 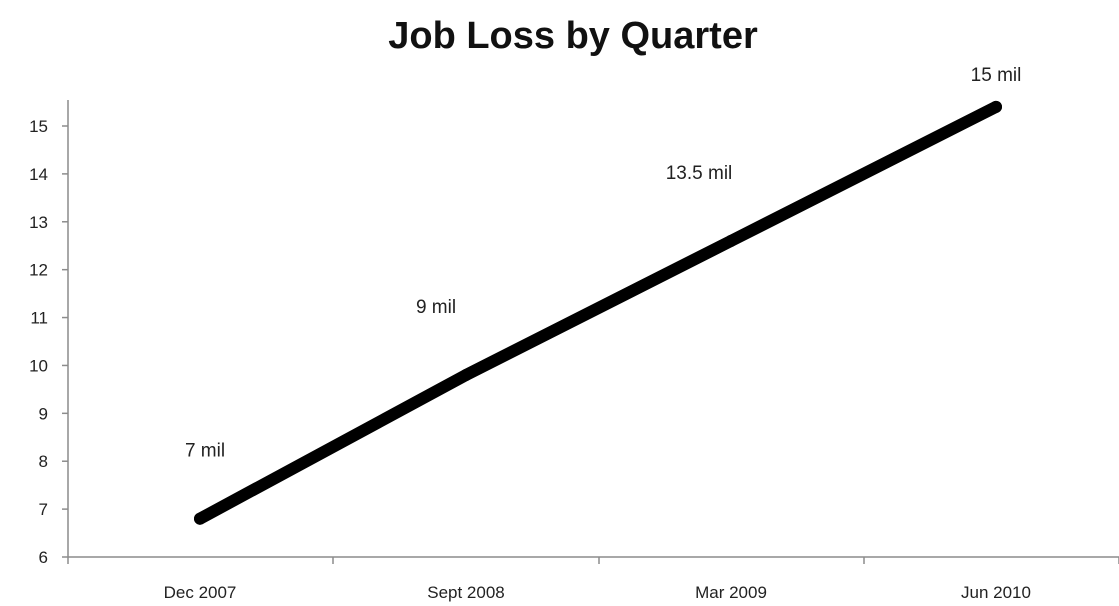 I want to click on x-tick-label: Mar 2009, so click(x=731, y=592).